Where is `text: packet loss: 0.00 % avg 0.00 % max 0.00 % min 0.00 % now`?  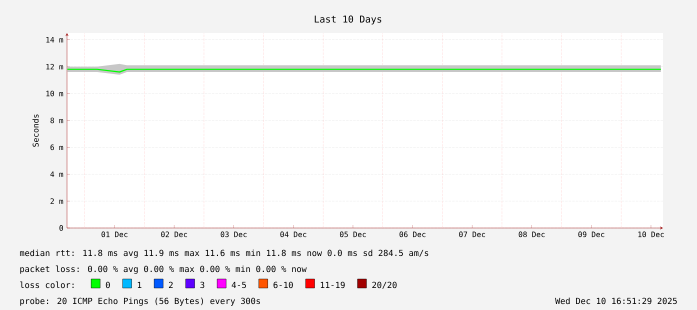
text: packet loss: 0.00 % avg 0.00 % max 0.00 % min 0.00 % now is located at coordinates (163, 270).